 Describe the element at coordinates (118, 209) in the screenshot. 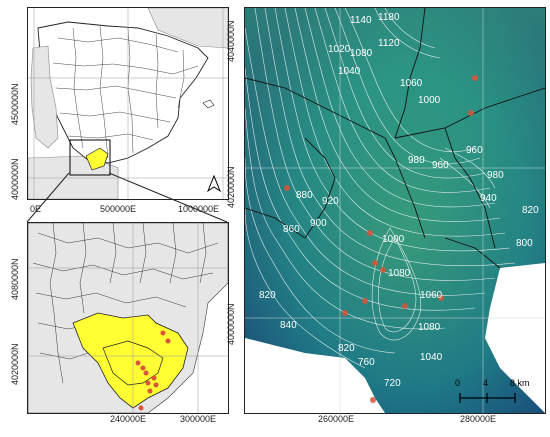

I see `iberia-x-tick-2: 500000E` at that location.